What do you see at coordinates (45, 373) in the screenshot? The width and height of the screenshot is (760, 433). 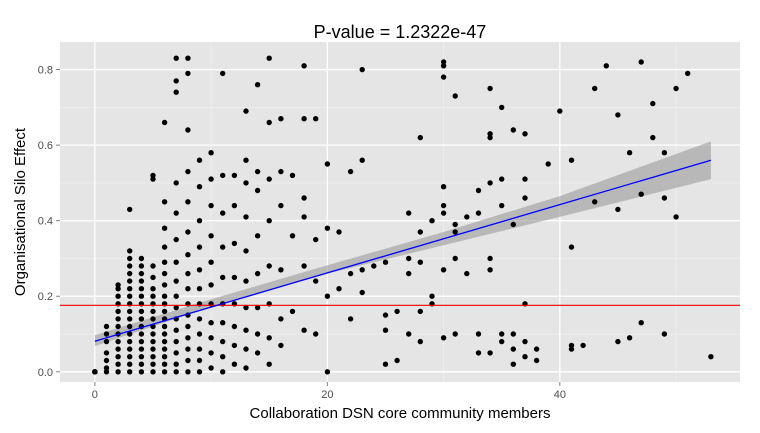 I see `y-tick-label: 0.0` at bounding box center [45, 373].